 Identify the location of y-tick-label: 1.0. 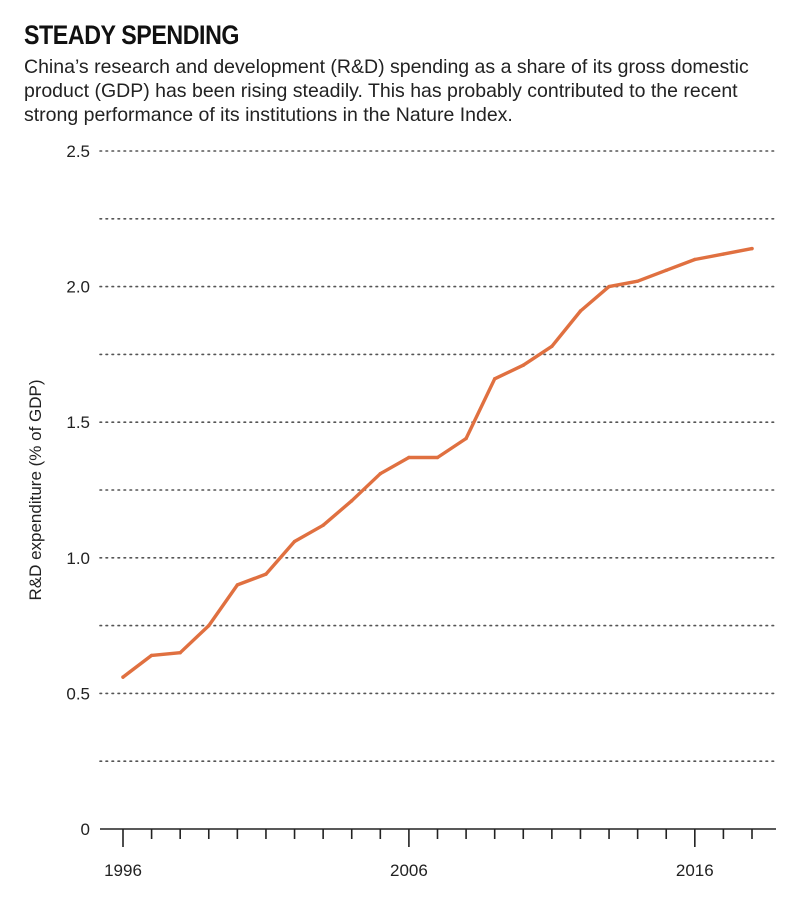
(78, 558).